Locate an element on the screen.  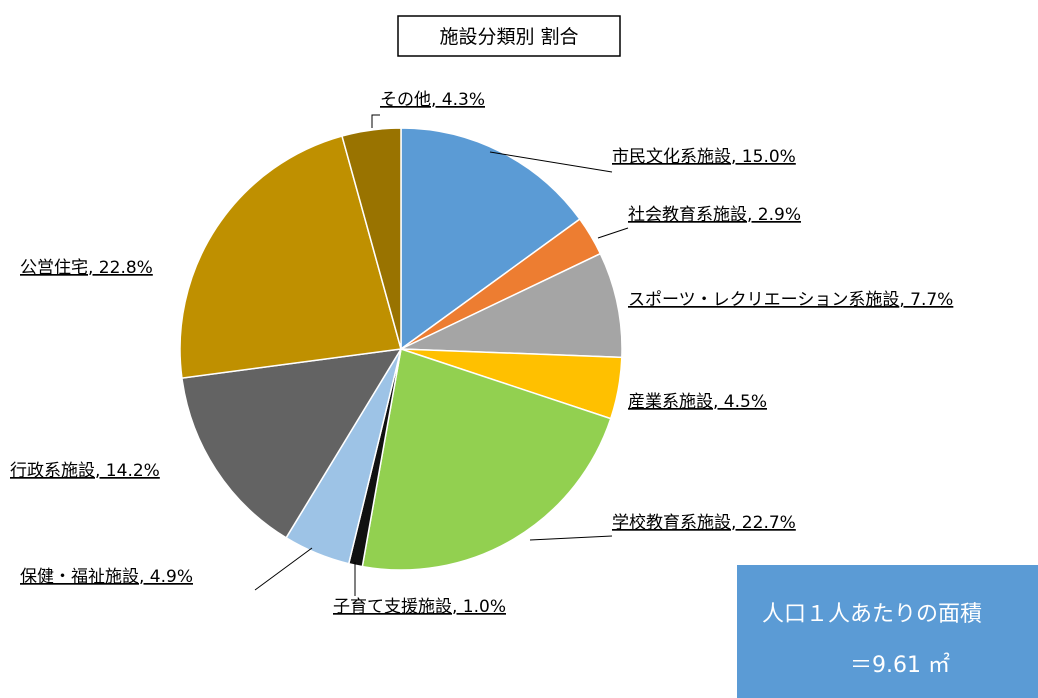
data-label: 産業系施設, 4.5% is located at coordinates (697, 402).